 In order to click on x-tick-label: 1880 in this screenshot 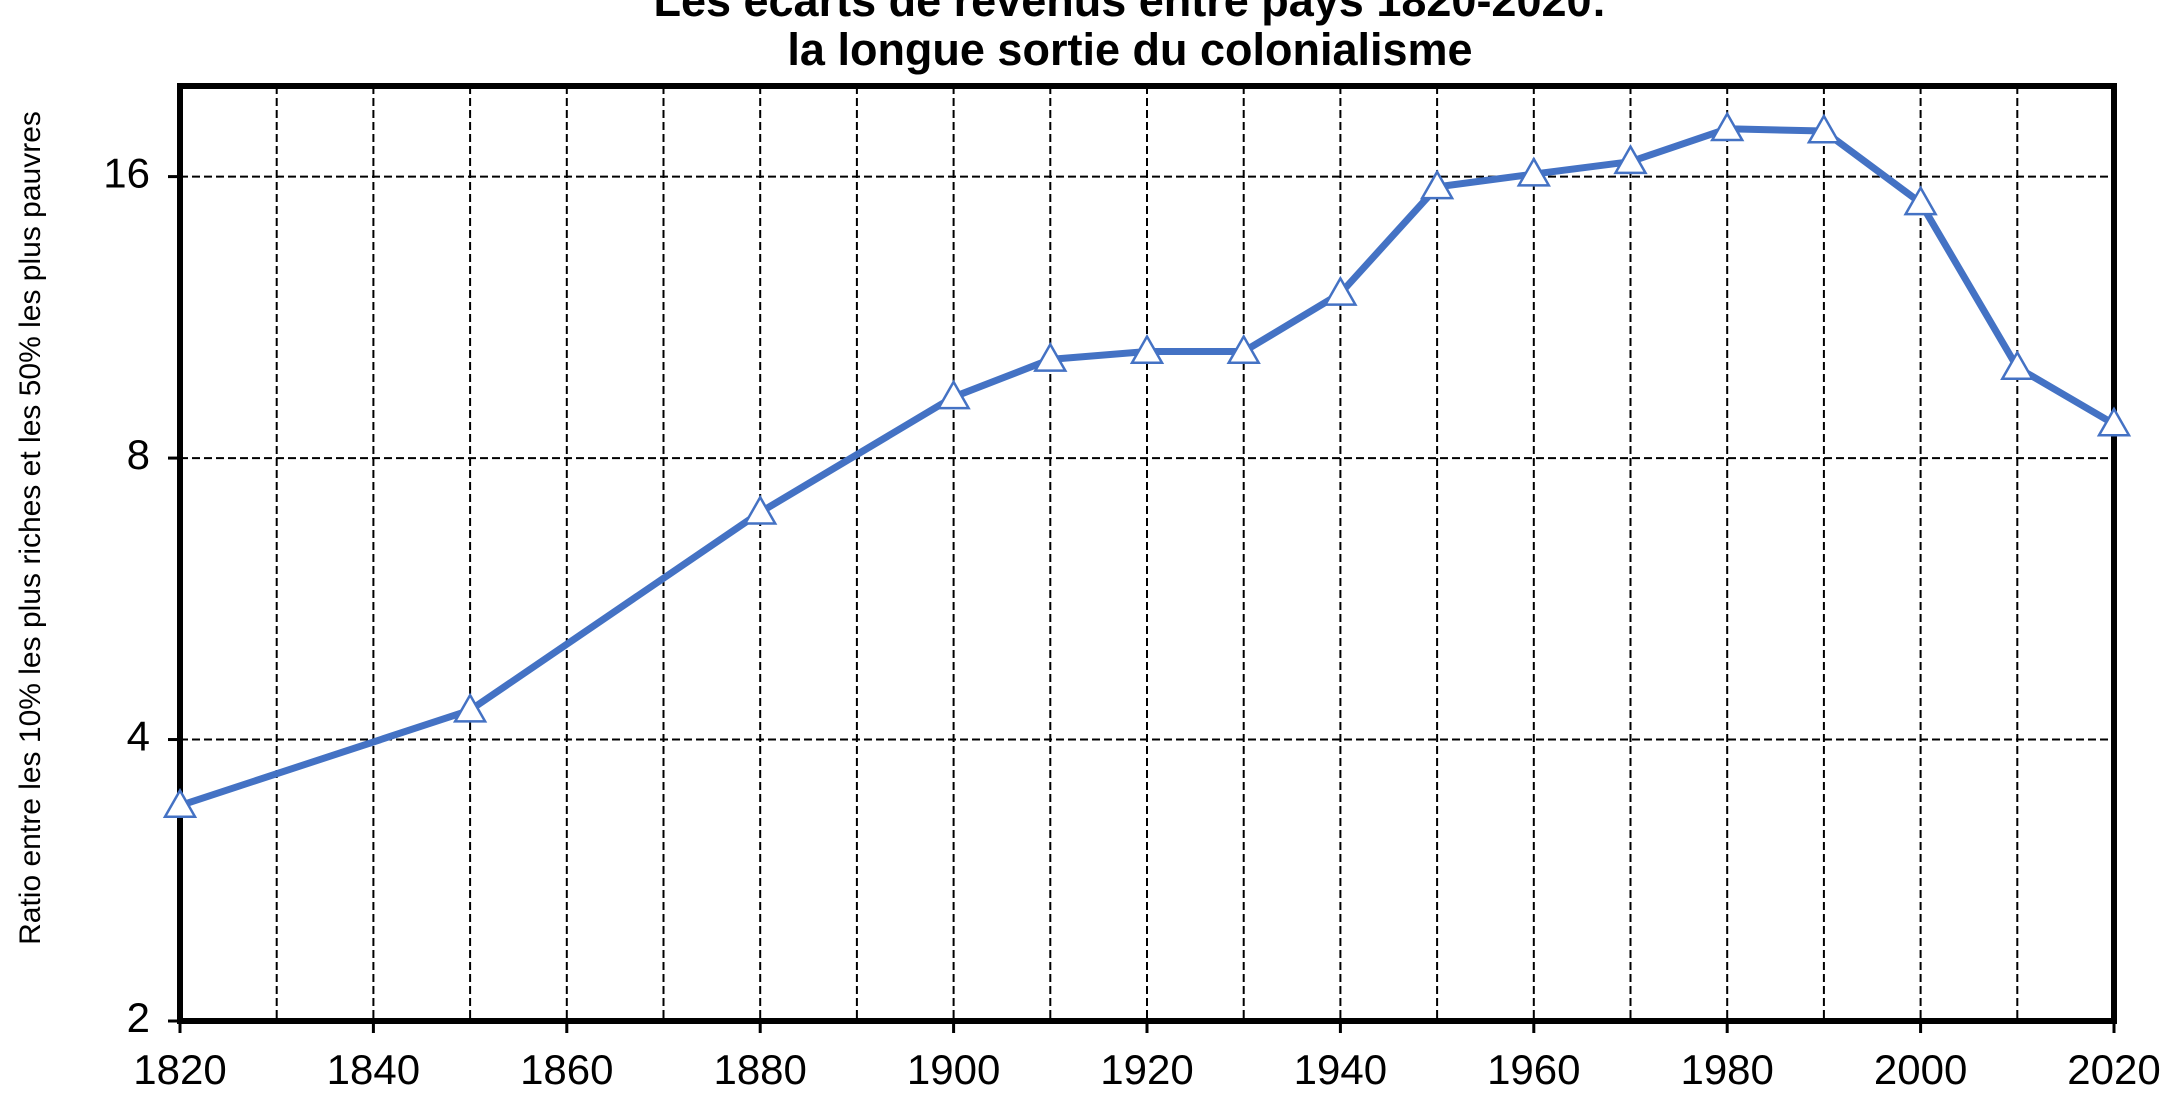, I will do `click(759, 1069)`.